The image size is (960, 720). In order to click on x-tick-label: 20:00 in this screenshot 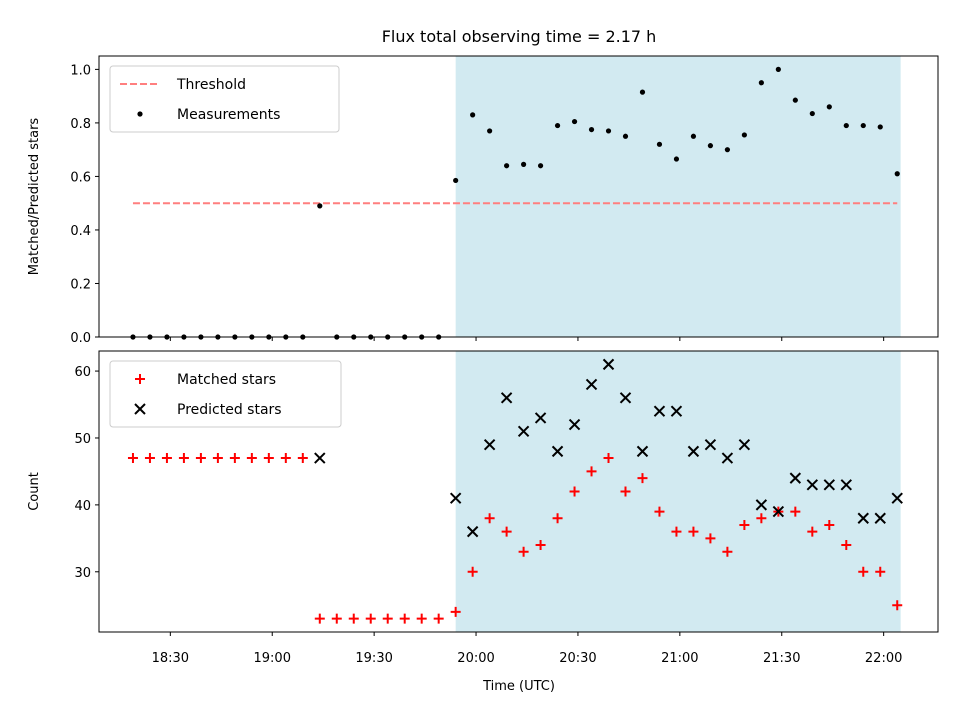, I will do `click(475, 658)`.